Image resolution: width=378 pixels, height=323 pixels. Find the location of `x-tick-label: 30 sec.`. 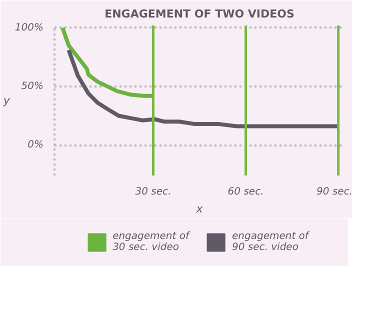

x-tick-label: 30 sec. is located at coordinates (153, 192).